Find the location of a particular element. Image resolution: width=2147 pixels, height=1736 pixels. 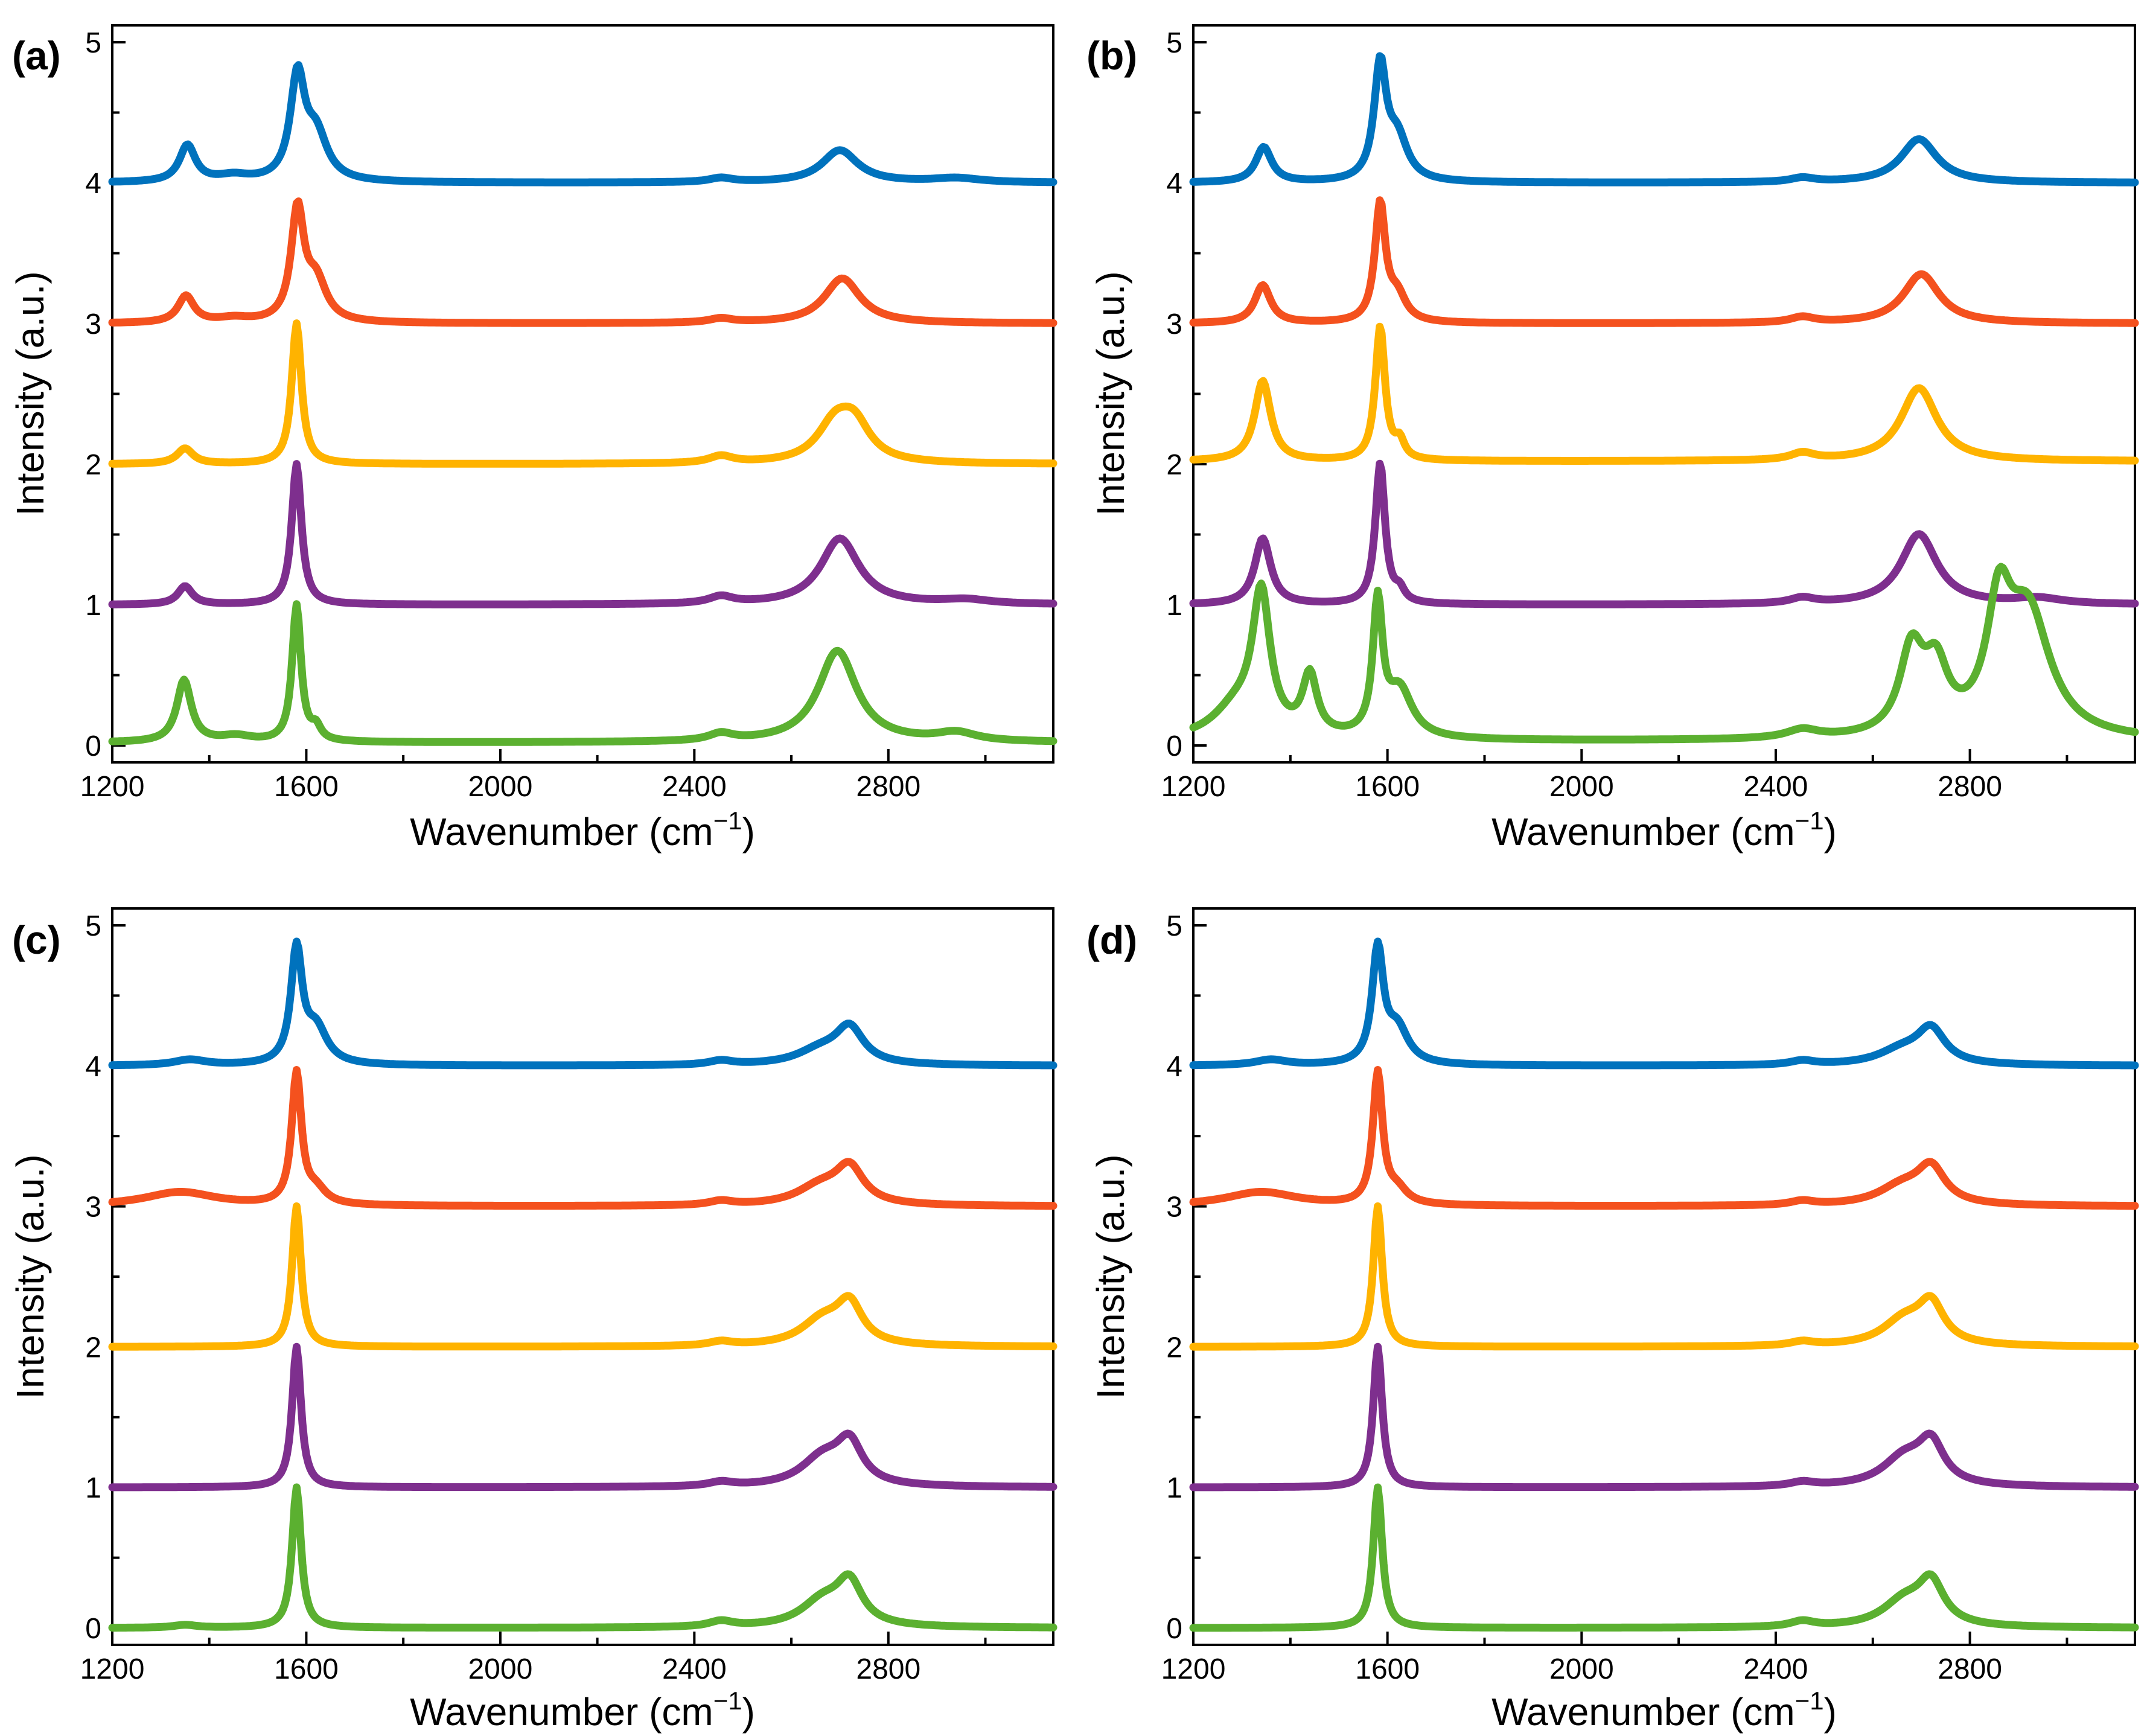

panel-a-x-tick-label: 2800 is located at coordinates (888, 787).